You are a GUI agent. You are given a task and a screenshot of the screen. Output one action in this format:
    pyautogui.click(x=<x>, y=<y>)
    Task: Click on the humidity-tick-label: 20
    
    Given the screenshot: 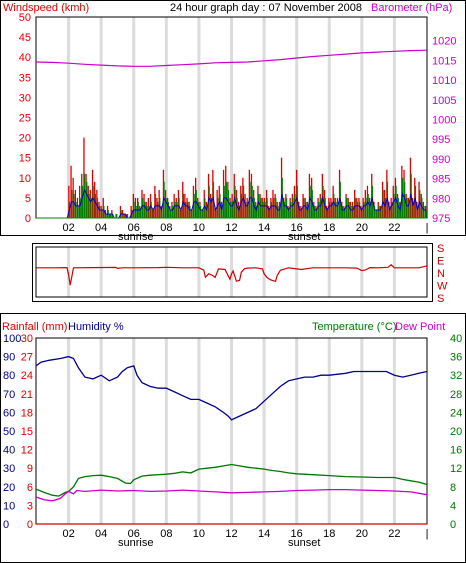 What is the action you would take?
    pyautogui.click(x=9, y=488)
    